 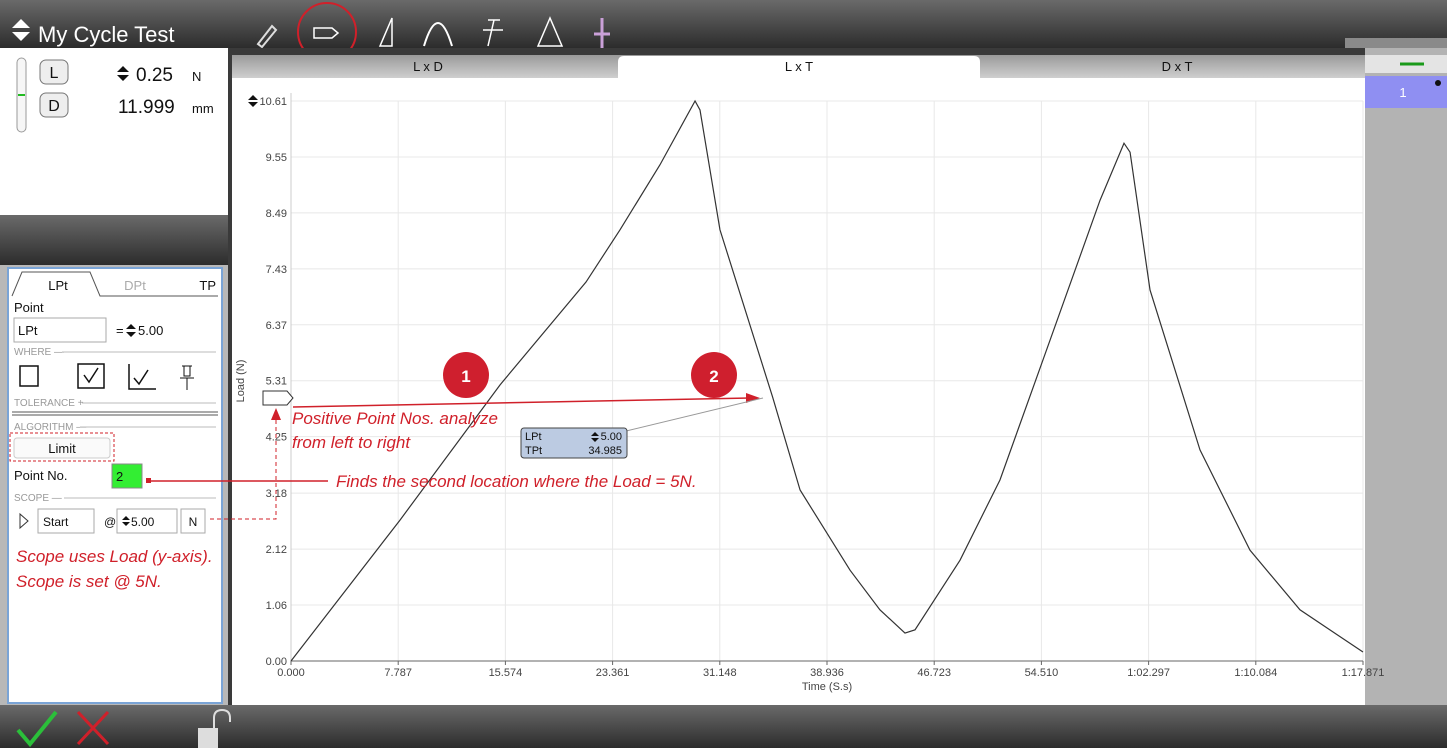 What do you see at coordinates (267, 36) in the screenshot?
I see `pencil-tool` at bounding box center [267, 36].